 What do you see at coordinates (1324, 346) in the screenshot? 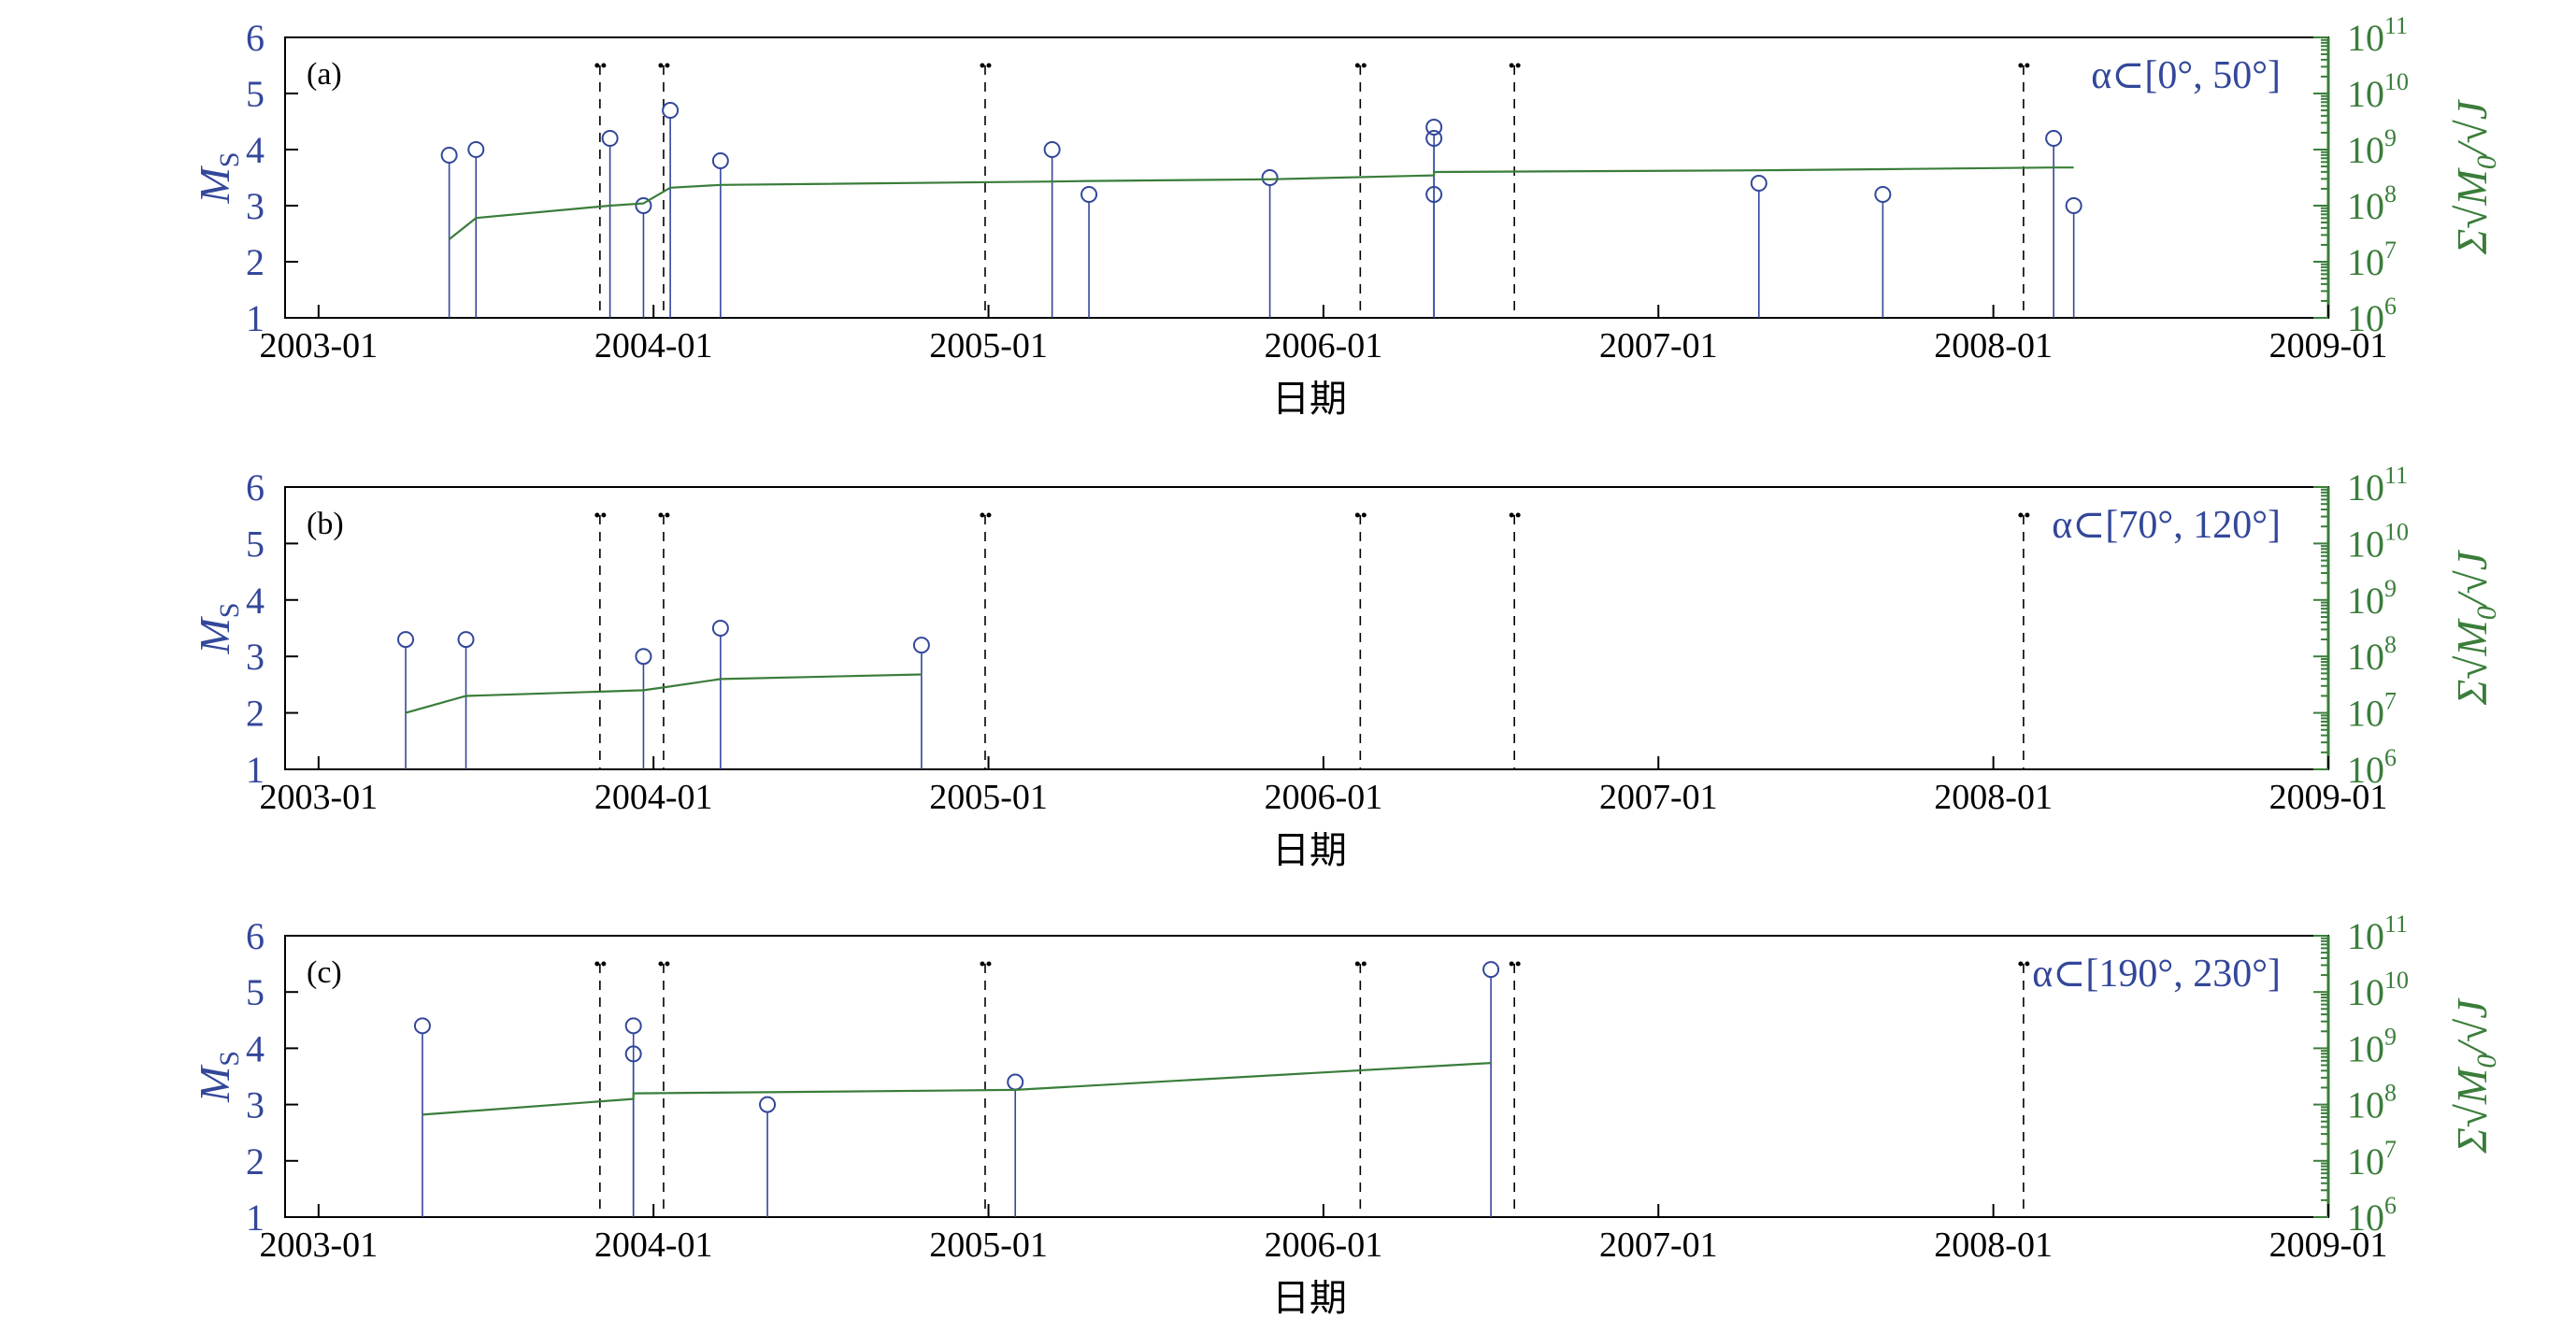
I see `x-tick-label: 2006-01` at bounding box center [1324, 346].